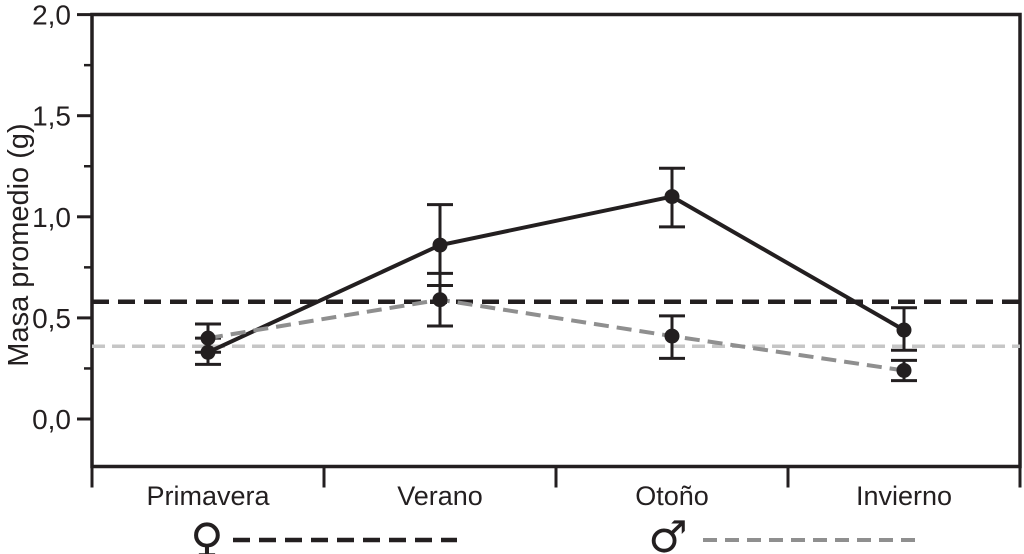  I want to click on x-axis-category-label: Invierno, so click(904, 496).